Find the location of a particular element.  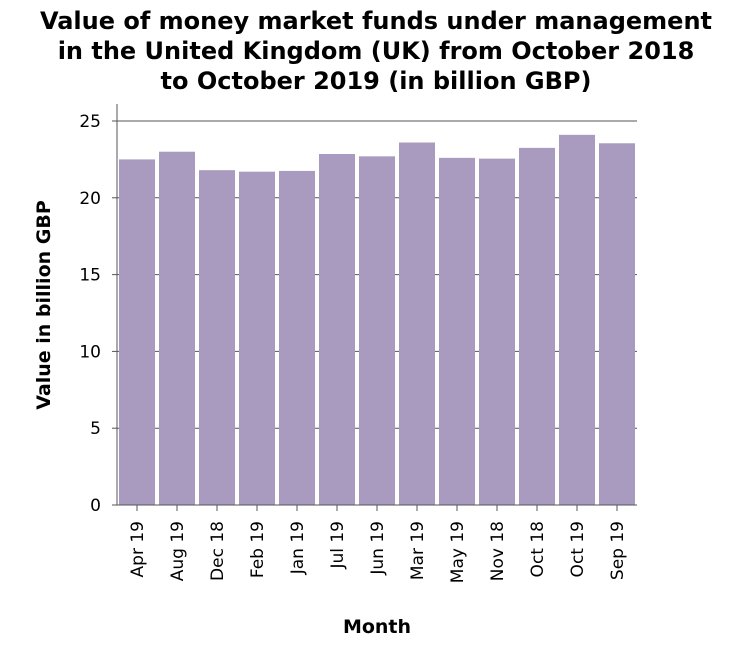

x-tick-label-8: May 19 is located at coordinates (458, 552).